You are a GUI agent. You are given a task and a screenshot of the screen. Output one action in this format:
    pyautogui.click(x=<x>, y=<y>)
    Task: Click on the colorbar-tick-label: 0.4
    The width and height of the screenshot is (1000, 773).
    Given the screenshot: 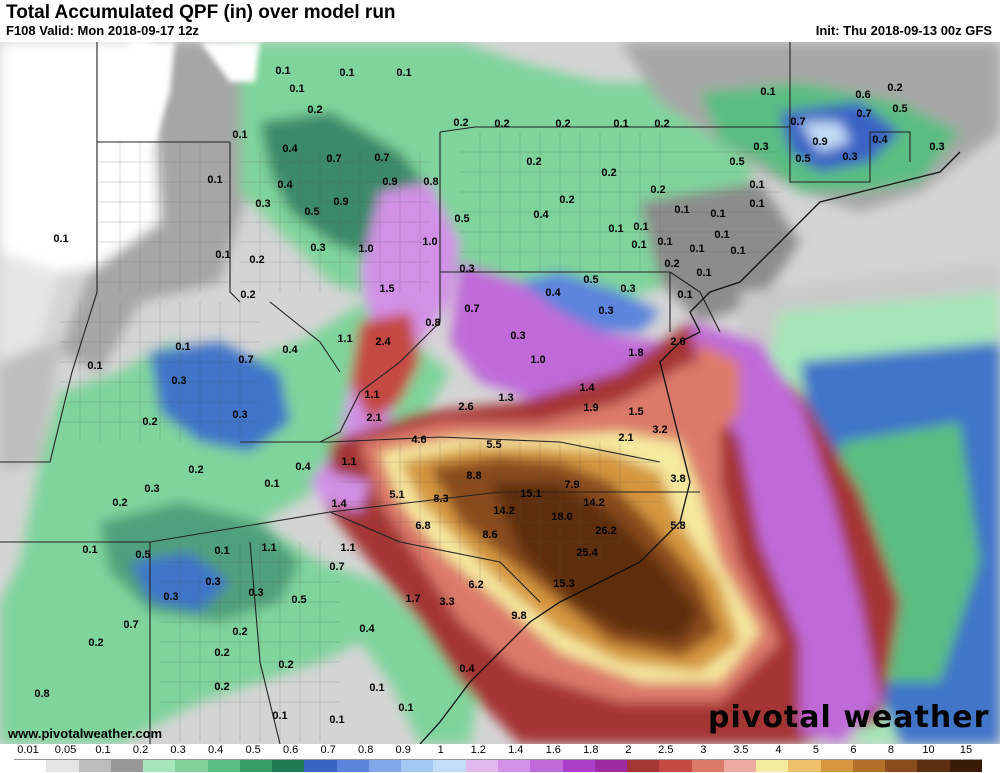 What is the action you would take?
    pyautogui.click(x=215, y=750)
    